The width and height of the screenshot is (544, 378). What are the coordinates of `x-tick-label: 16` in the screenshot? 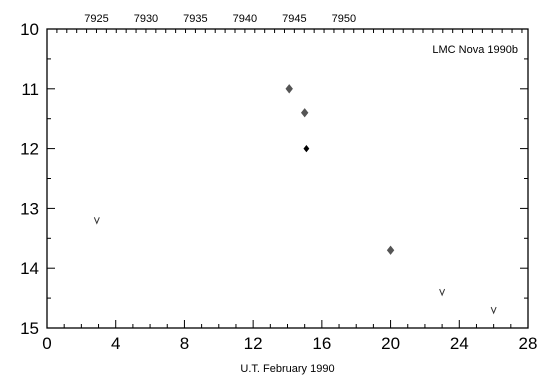 It's located at (321, 343).